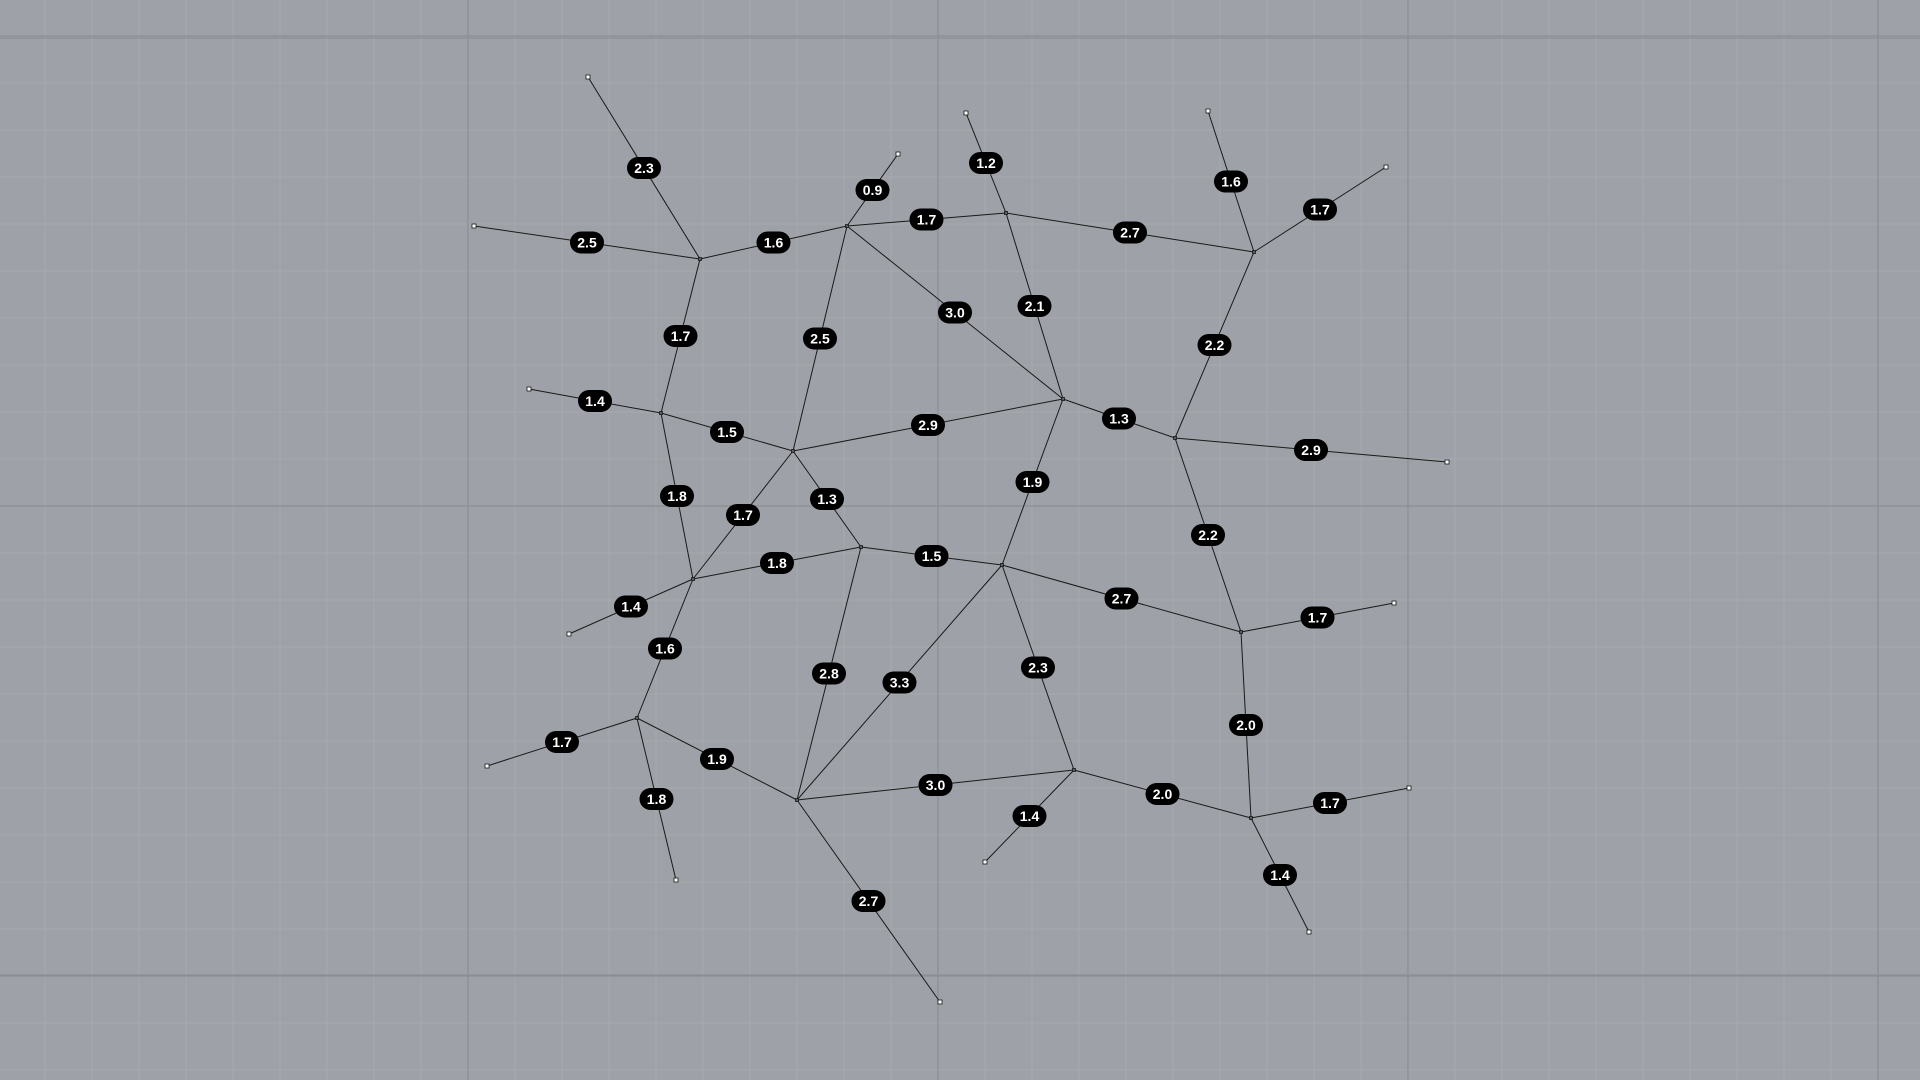 The image size is (1920, 1080). I want to click on edge-label: 2.1, so click(1034, 306).